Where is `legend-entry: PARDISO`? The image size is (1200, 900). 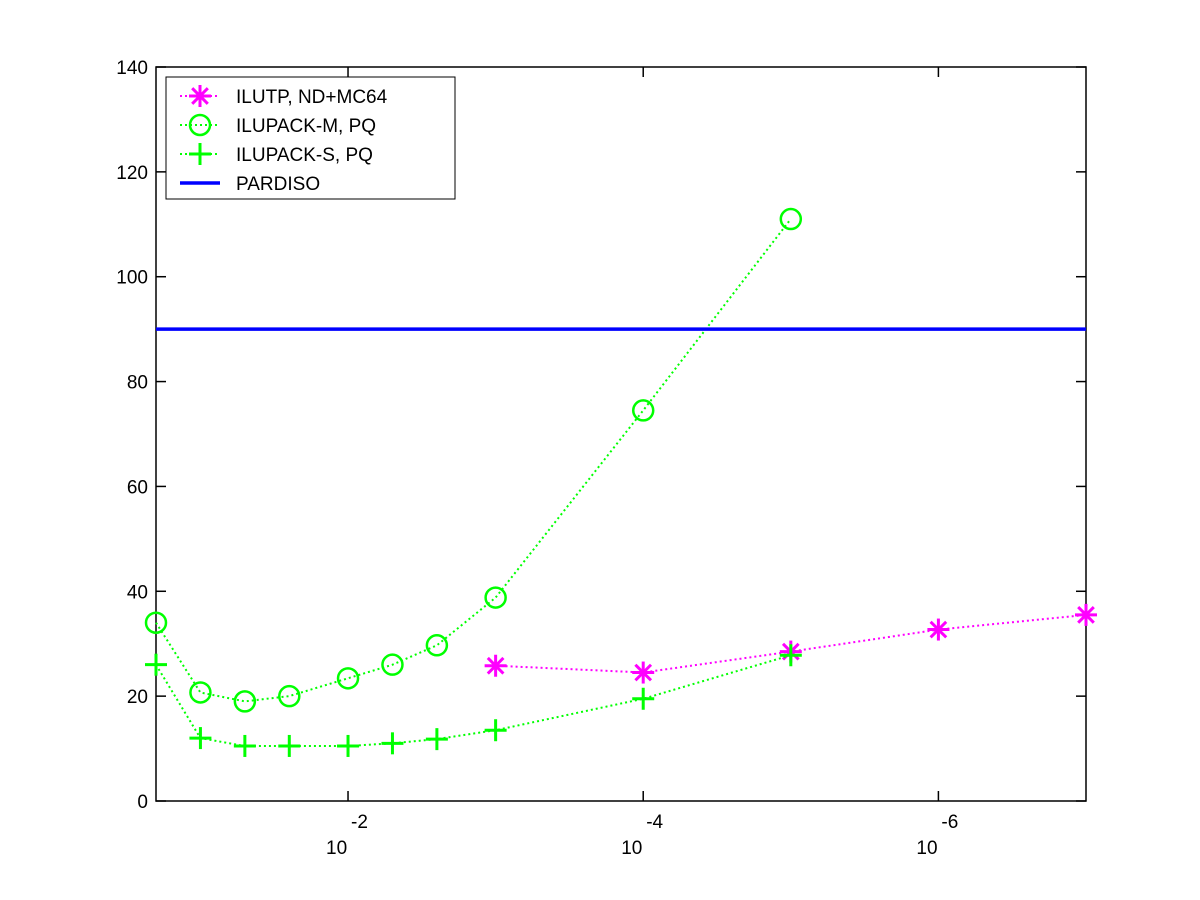 legend-entry: PARDISO is located at coordinates (250, 184).